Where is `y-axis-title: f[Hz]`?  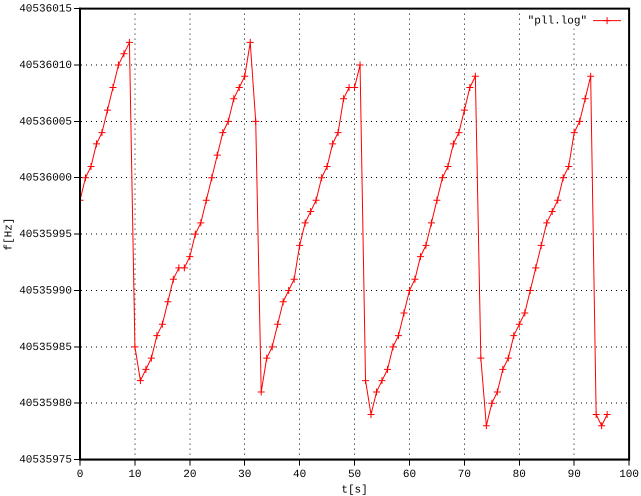
y-axis-title: f[Hz] is located at coordinates (10, 234).